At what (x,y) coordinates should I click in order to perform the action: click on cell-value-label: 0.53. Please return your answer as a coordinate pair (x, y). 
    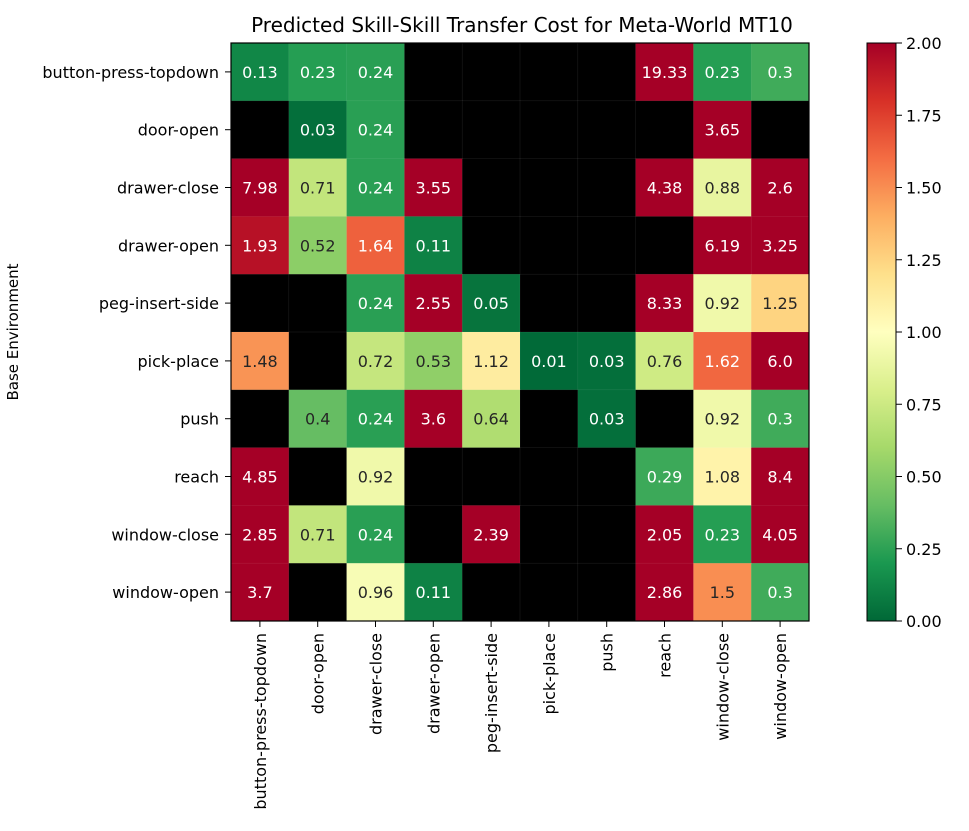
    Looking at the image, I should click on (433, 361).